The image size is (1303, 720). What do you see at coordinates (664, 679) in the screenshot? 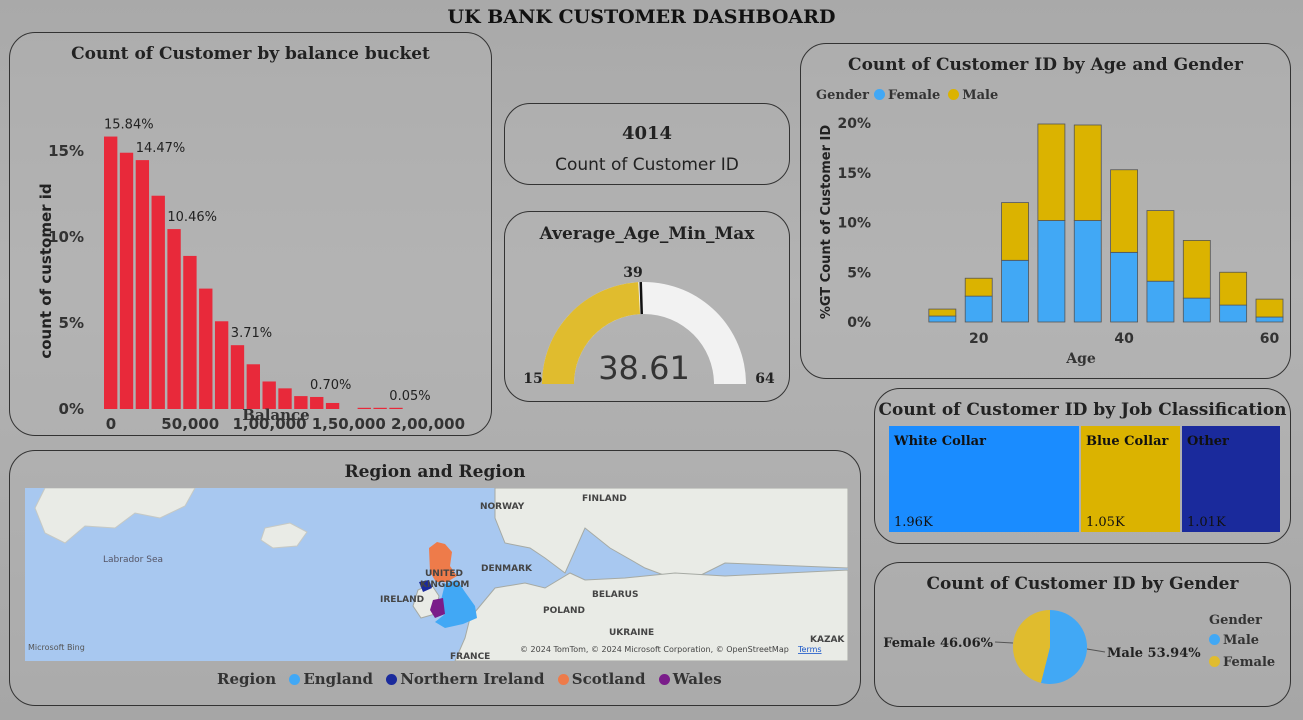
I see `legend-wales-dot` at bounding box center [664, 679].